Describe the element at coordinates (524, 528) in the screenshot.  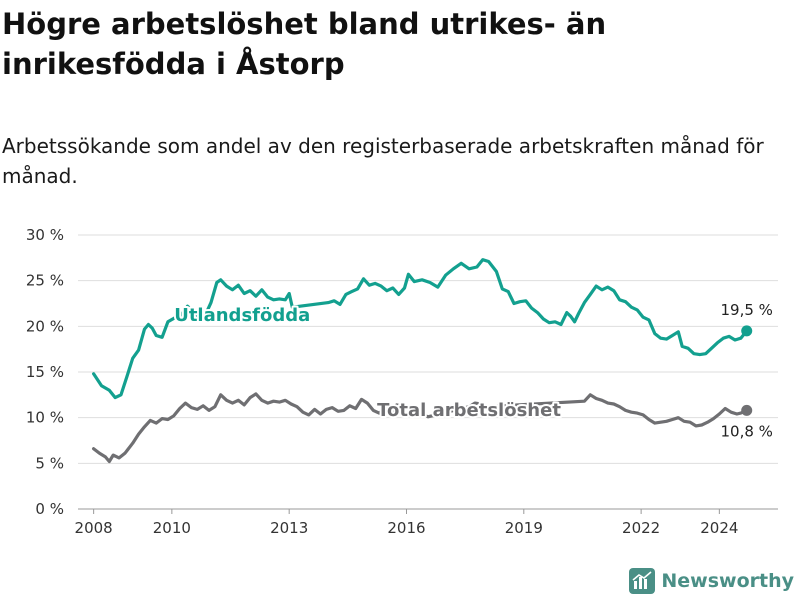
I see `x-tick-label: 2019` at that location.